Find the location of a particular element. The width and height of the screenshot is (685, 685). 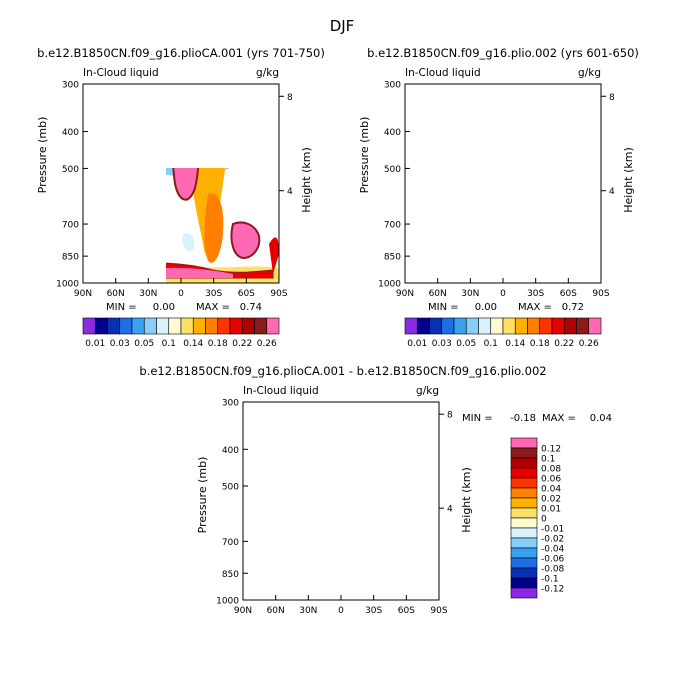

colorbar-label: 0.03 is located at coordinates (120, 344).